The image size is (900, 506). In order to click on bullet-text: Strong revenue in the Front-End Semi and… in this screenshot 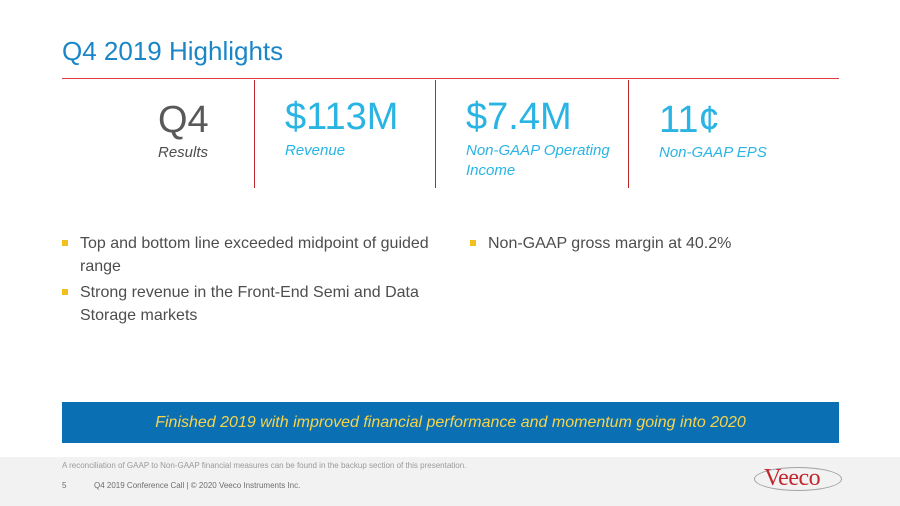, I will do `click(249, 304)`.